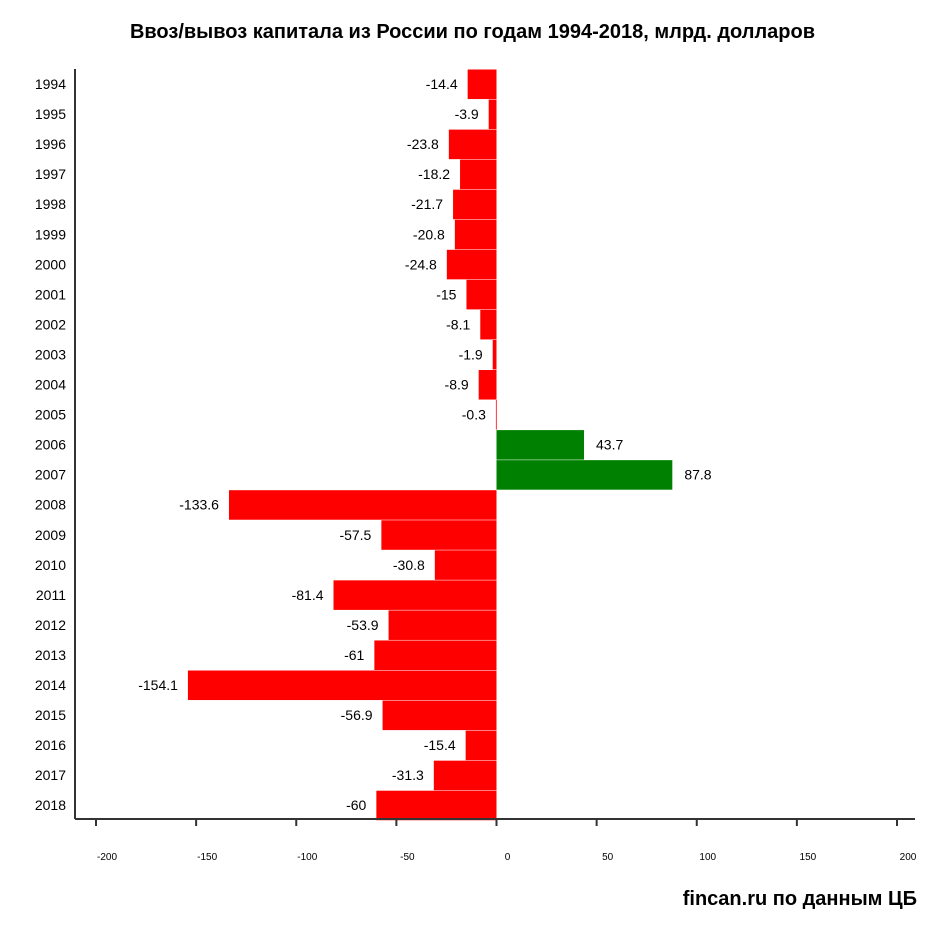 The image size is (945, 935). What do you see at coordinates (362, 505) in the screenshot?
I see `bar-2008` at bounding box center [362, 505].